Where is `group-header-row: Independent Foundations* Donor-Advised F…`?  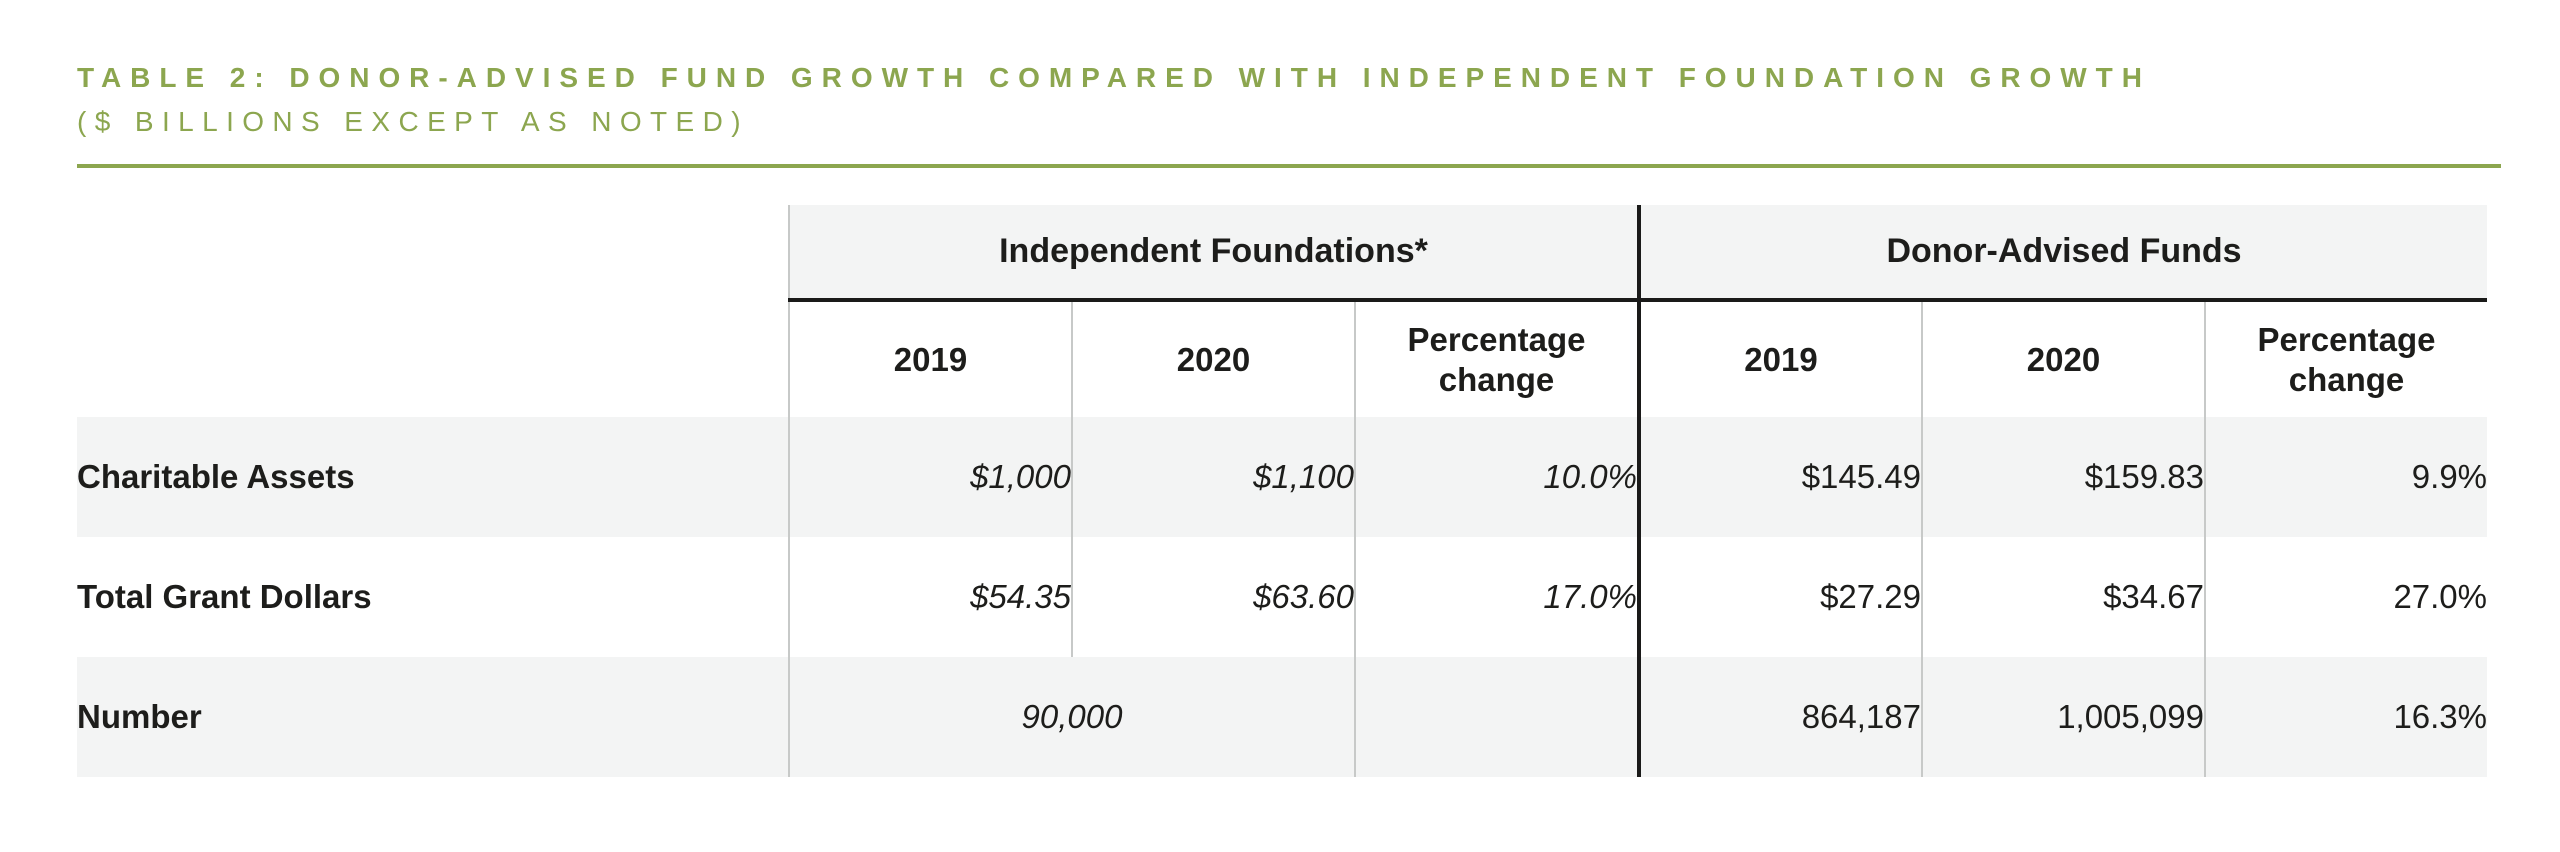
group-header-row: Independent Foundations* Donor-Advised F… is located at coordinates (1282, 253).